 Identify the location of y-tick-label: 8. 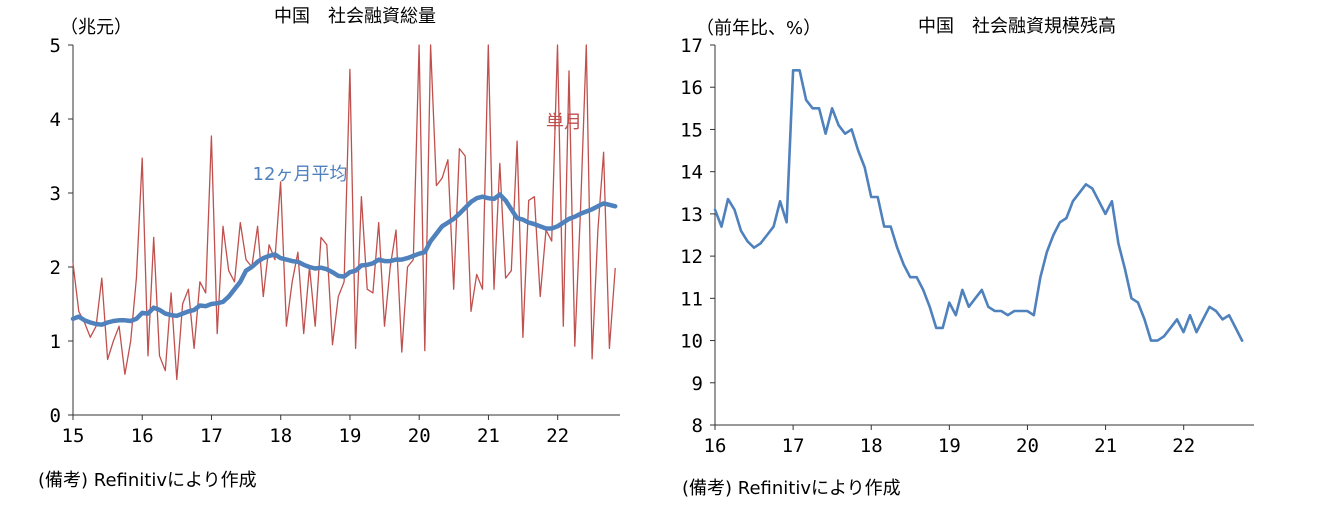
(697, 426).